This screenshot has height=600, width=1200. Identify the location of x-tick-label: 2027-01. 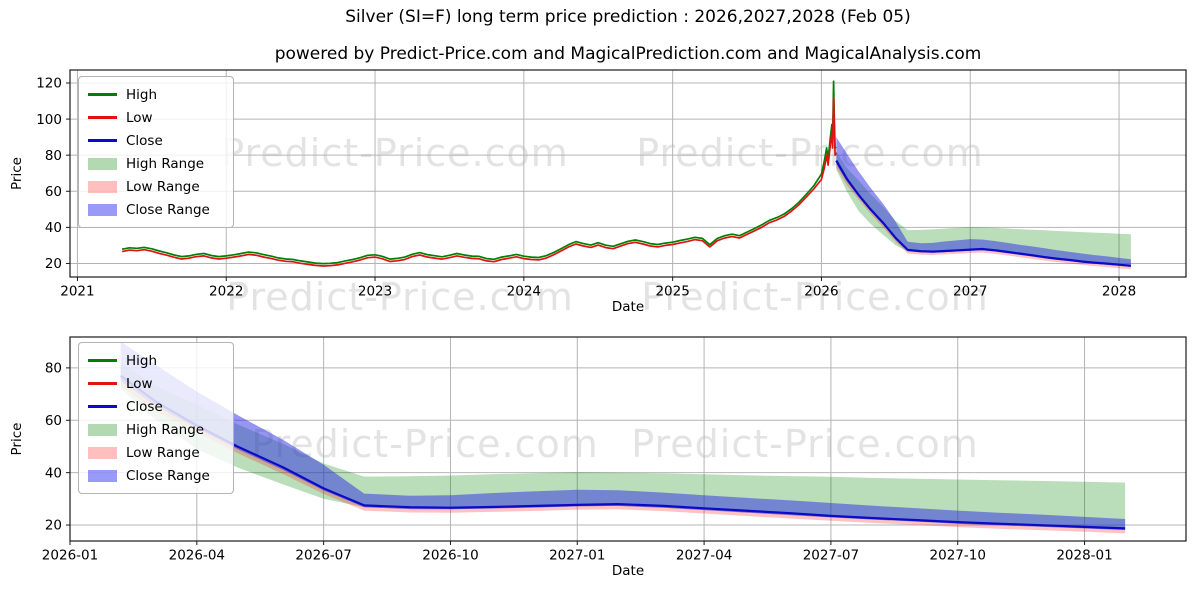
(577, 556).